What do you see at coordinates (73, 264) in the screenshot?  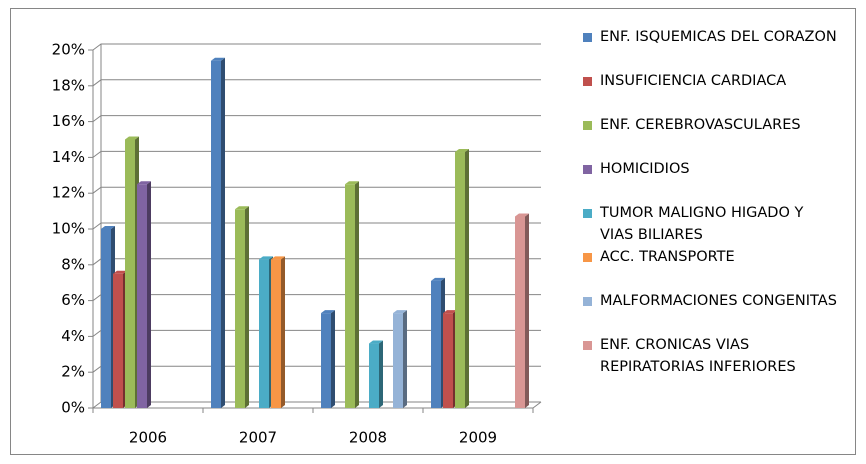 I see `y-tick-label: 8%` at bounding box center [73, 264].